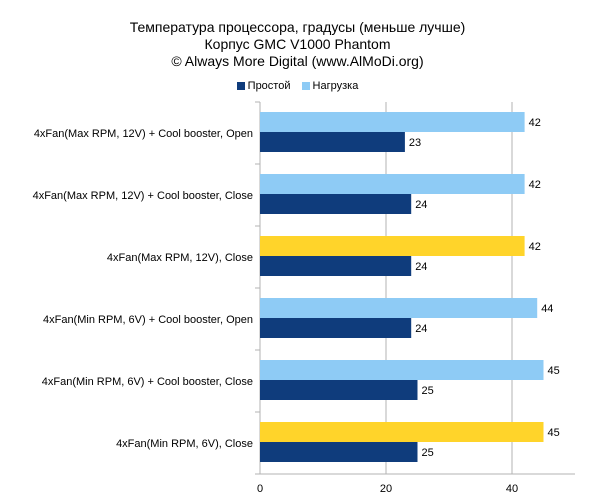 This screenshot has height=500, width=595. I want to click on legend-label-load: Нагрузка, so click(335, 86).